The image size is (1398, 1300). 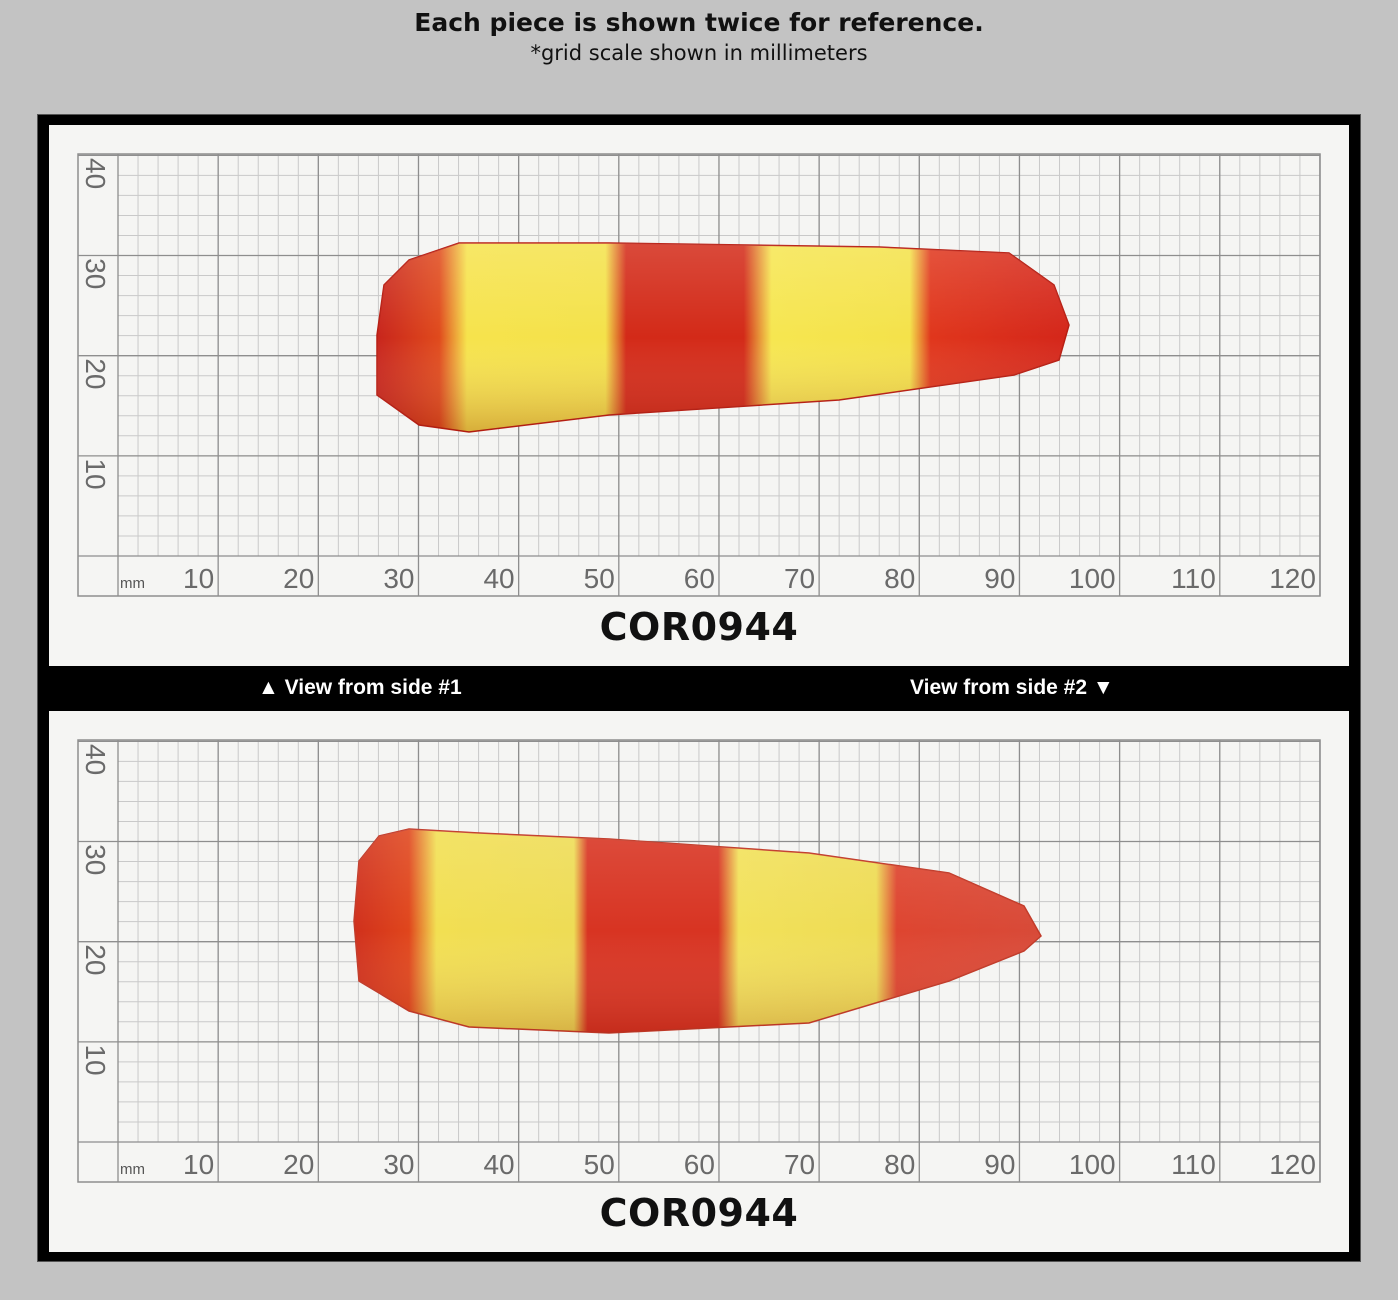 What do you see at coordinates (1012, 687) in the screenshot?
I see `side-2-label: View from side #2 ▼` at bounding box center [1012, 687].